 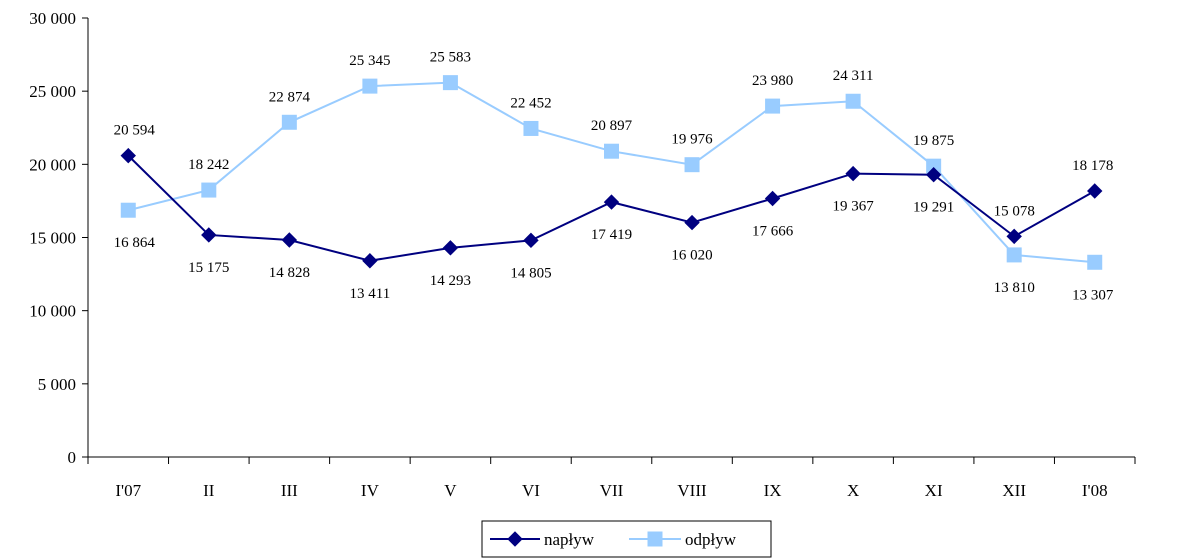 I want to click on data-label-naplyw: 13 411, so click(x=370, y=294).